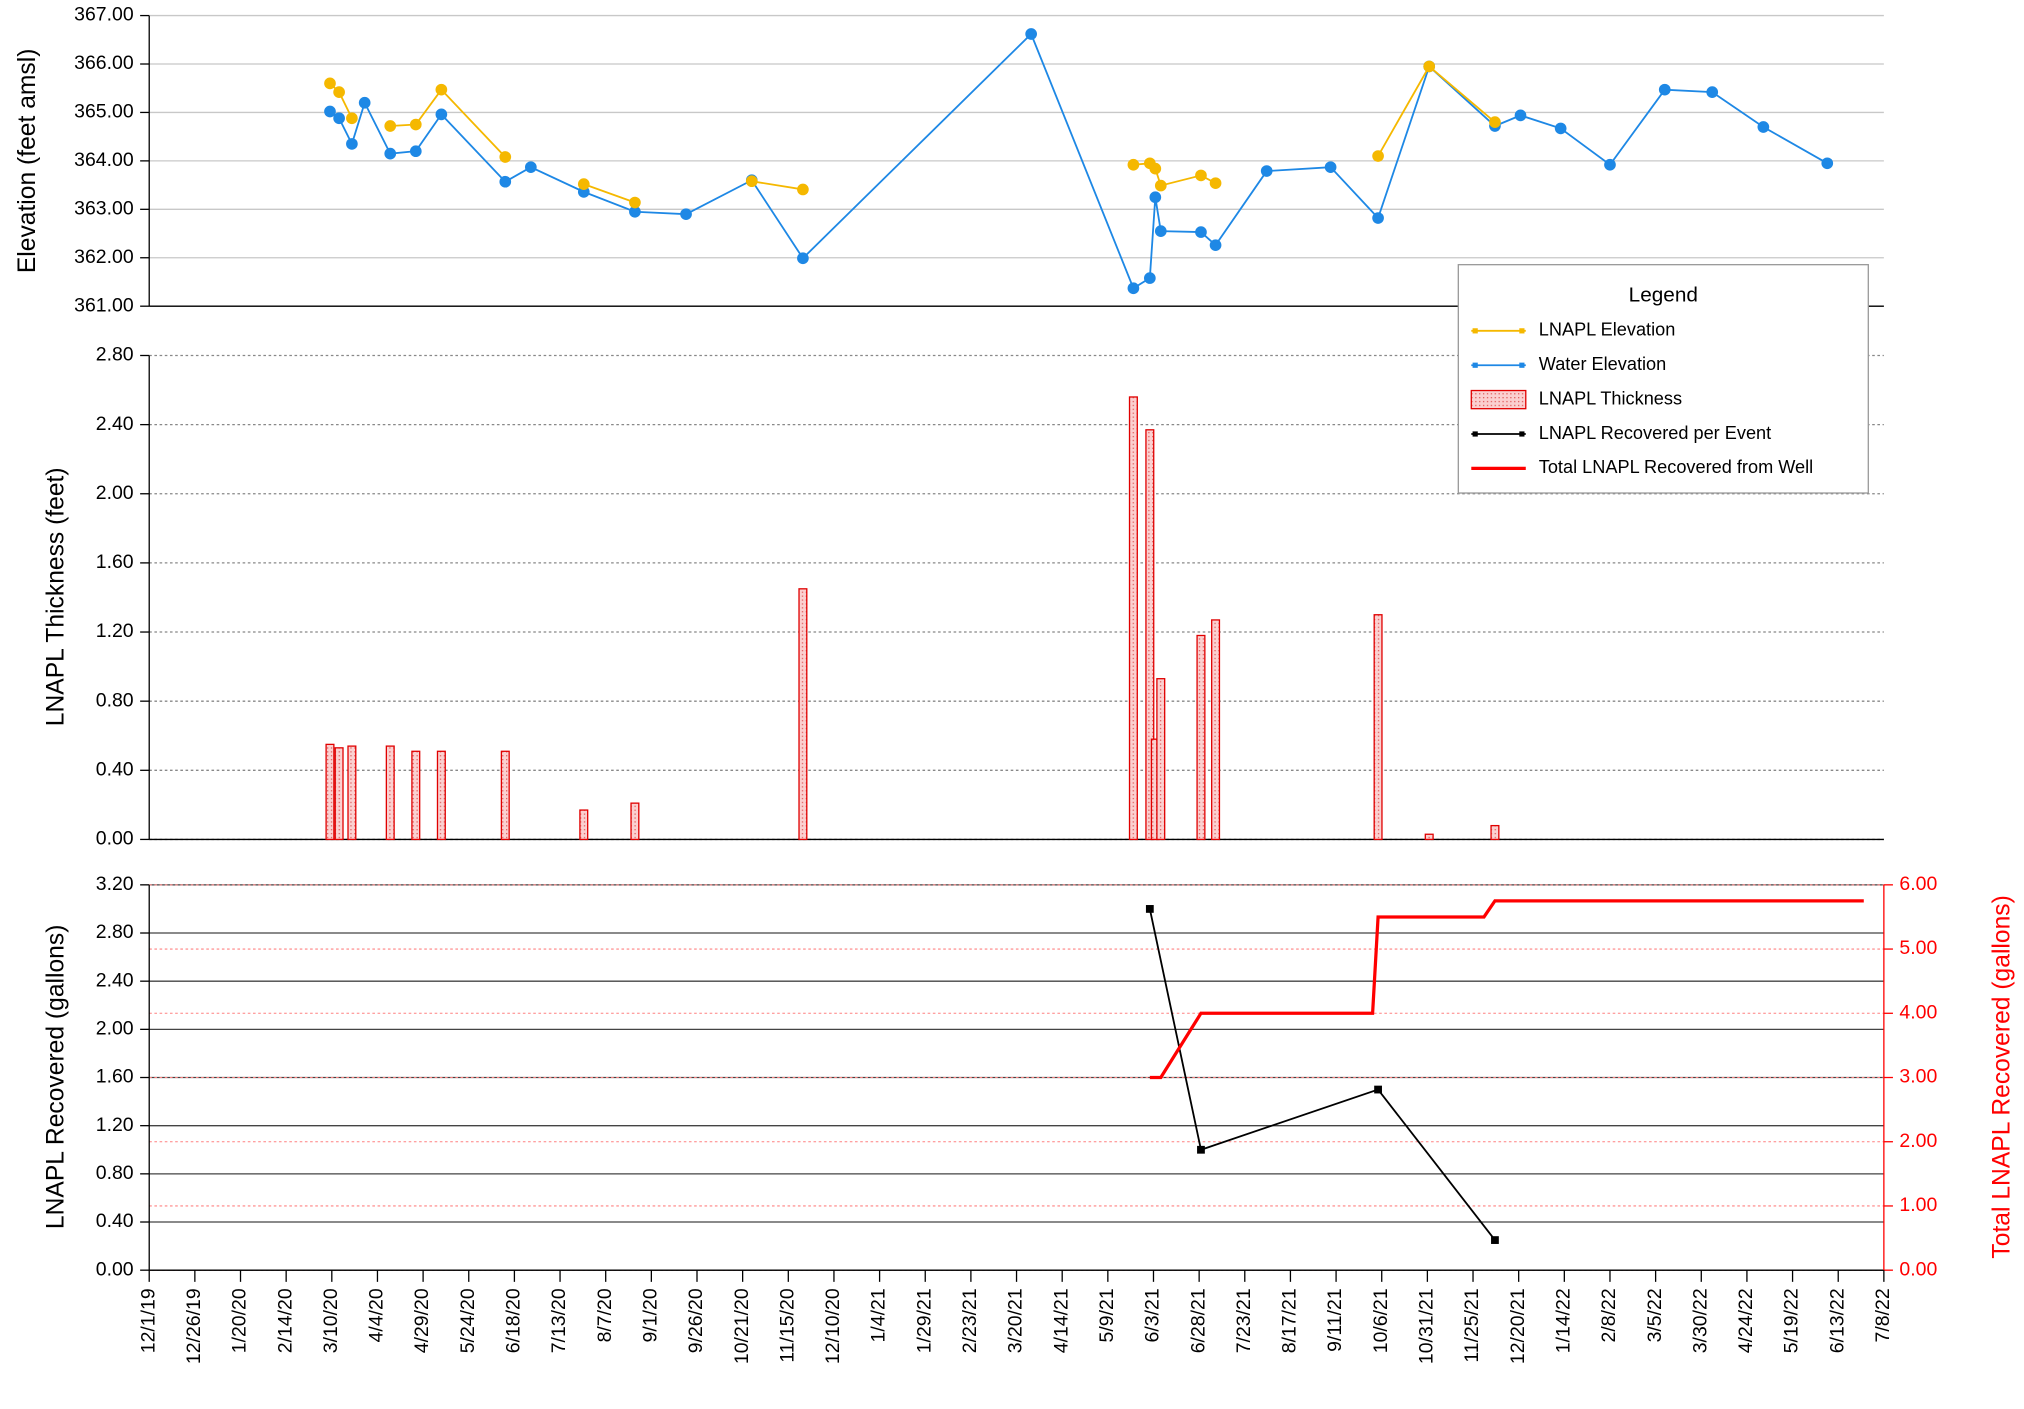 The image size is (2024, 1409). I want to click on legend-label: LNAPL Recovered per Event, so click(1655, 433).